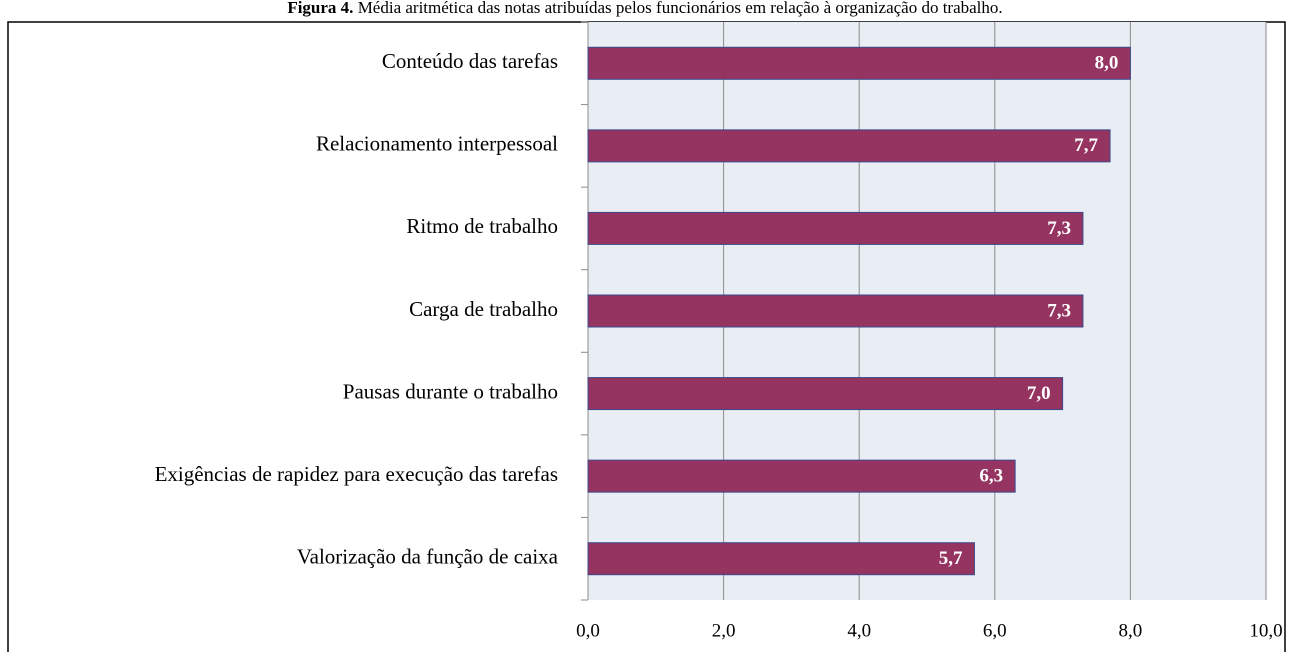 This screenshot has height=652, width=1291. Describe the element at coordinates (1039, 393) in the screenshot. I see `value-label: 7,0` at that location.